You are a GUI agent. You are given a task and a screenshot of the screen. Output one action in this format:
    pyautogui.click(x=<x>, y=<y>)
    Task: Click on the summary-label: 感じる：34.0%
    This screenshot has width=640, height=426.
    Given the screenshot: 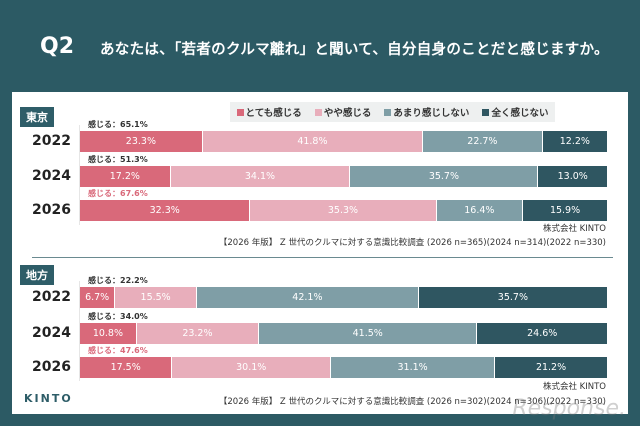 What is the action you would take?
    pyautogui.click(x=118, y=316)
    